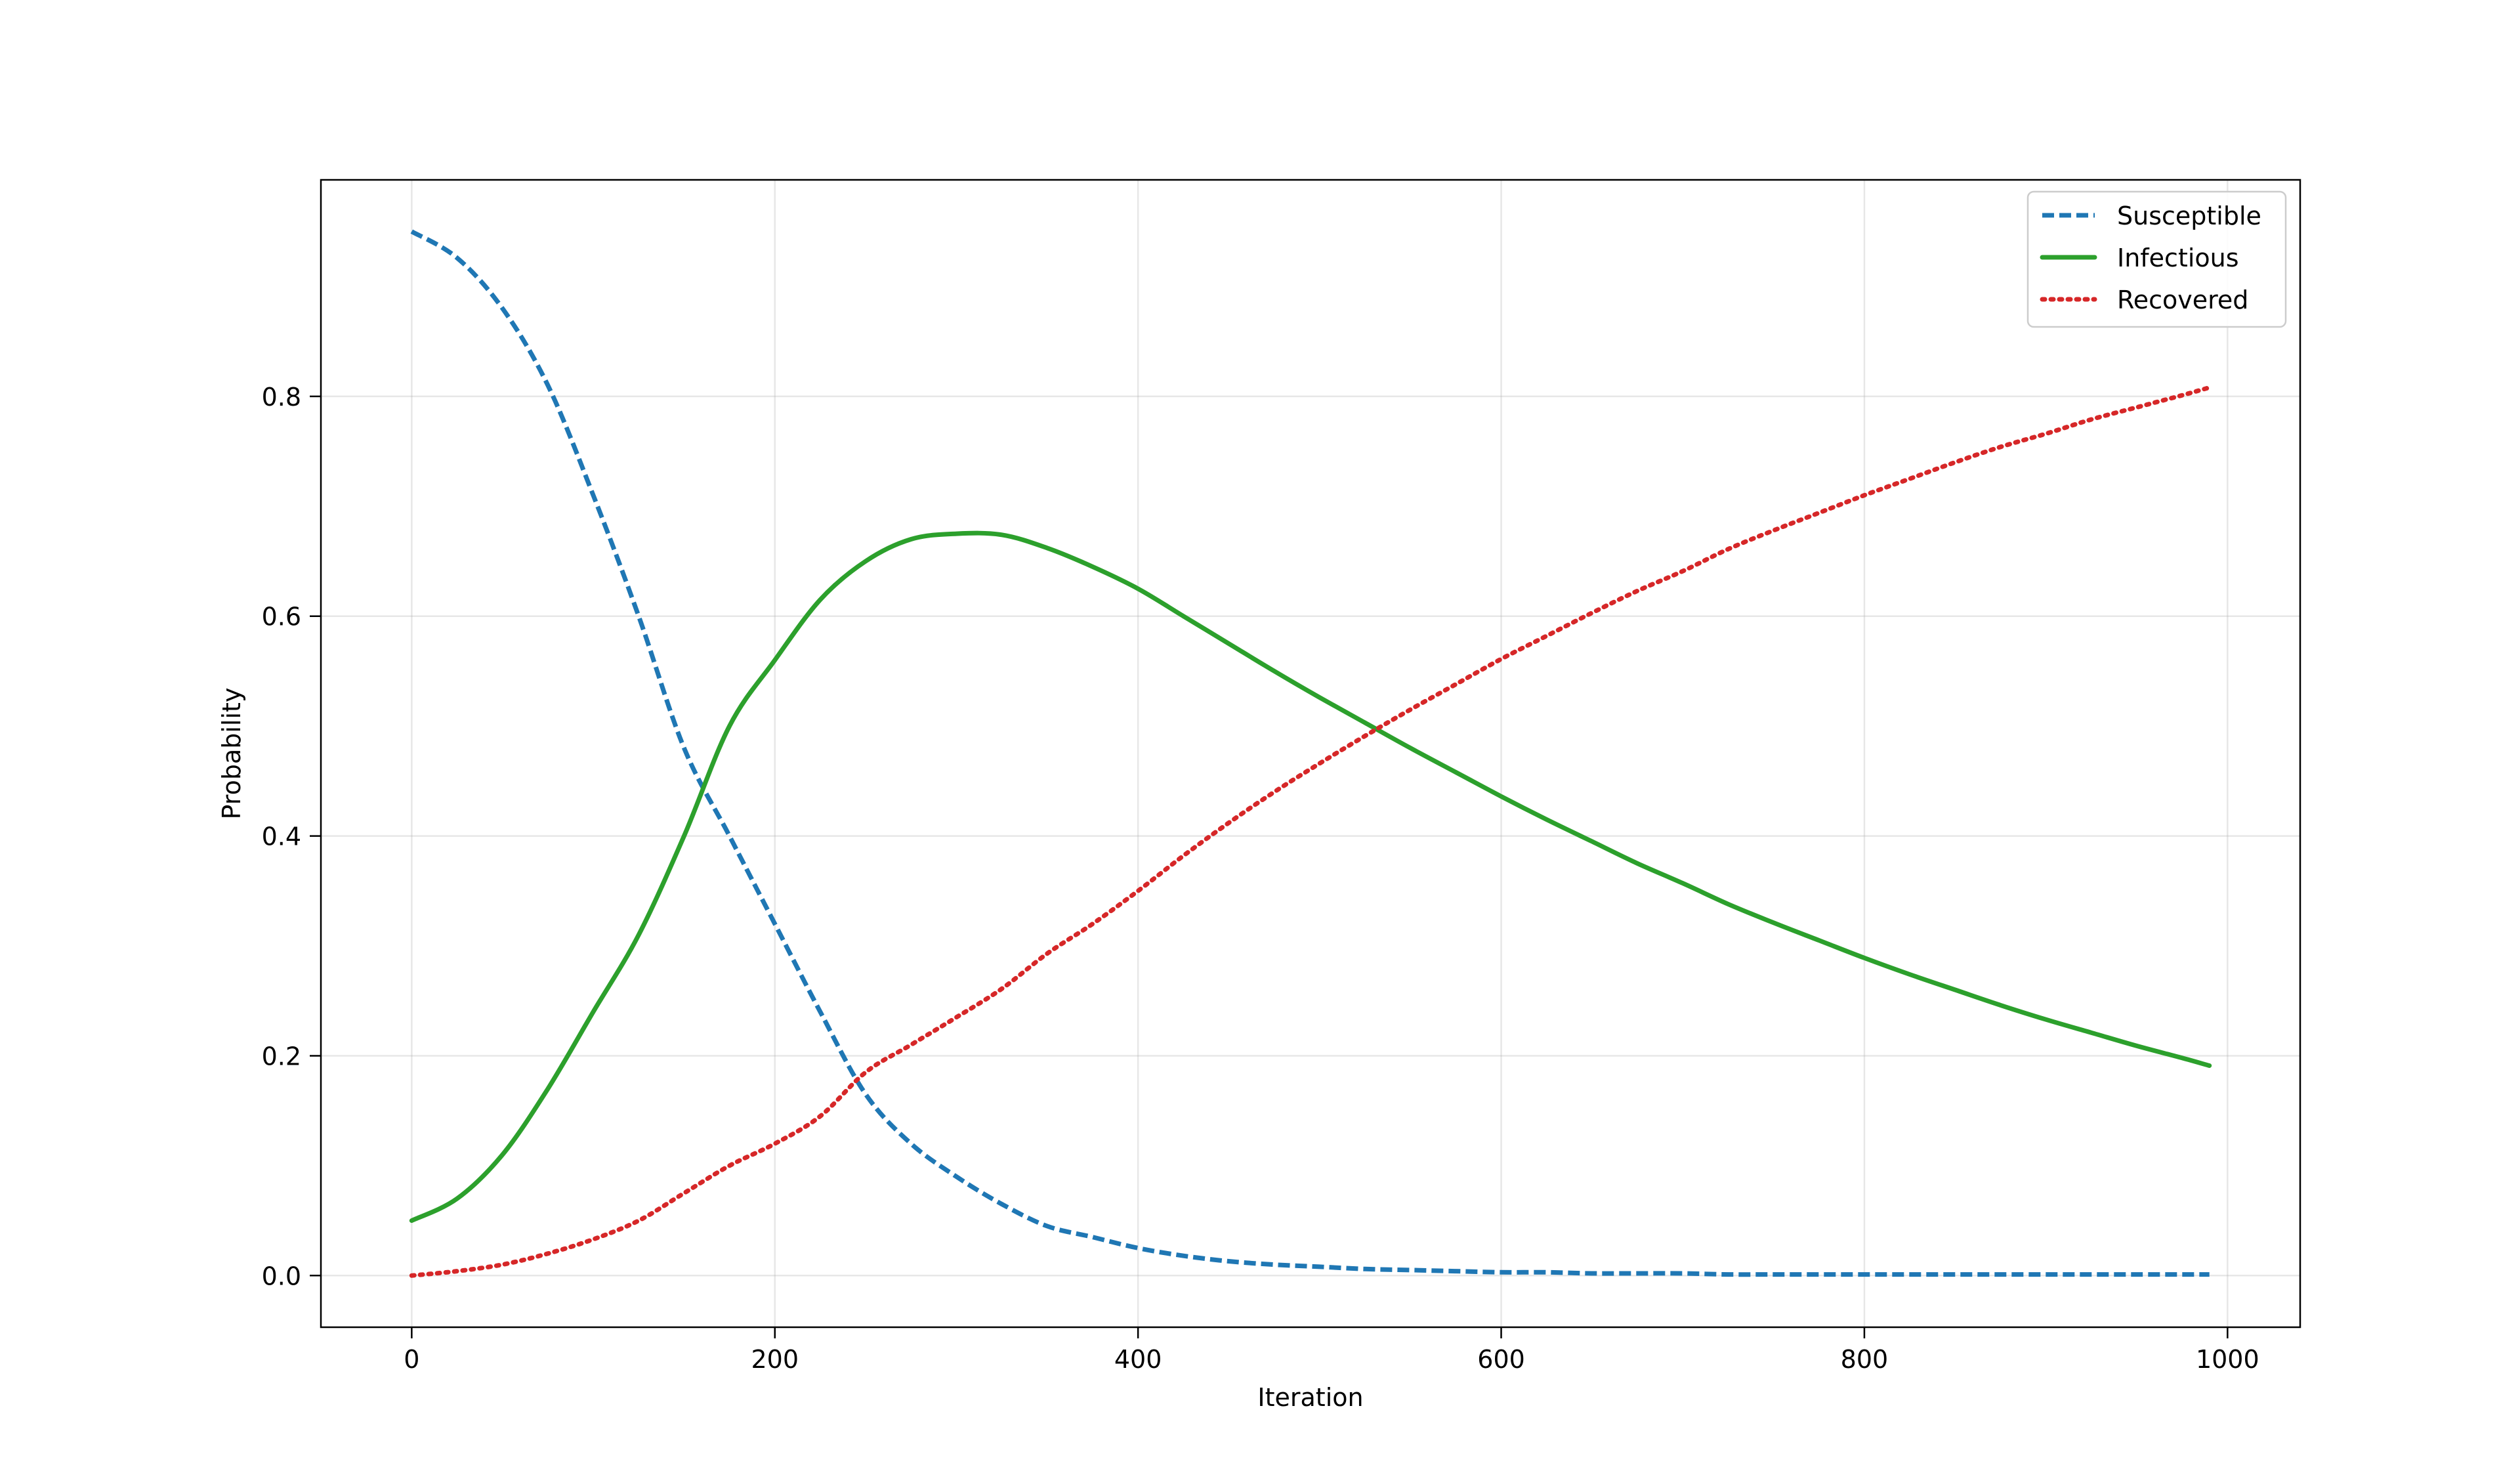 The height and width of the screenshot is (1469, 2520). I want to click on y-tick-label: 0.2, so click(281, 1056).